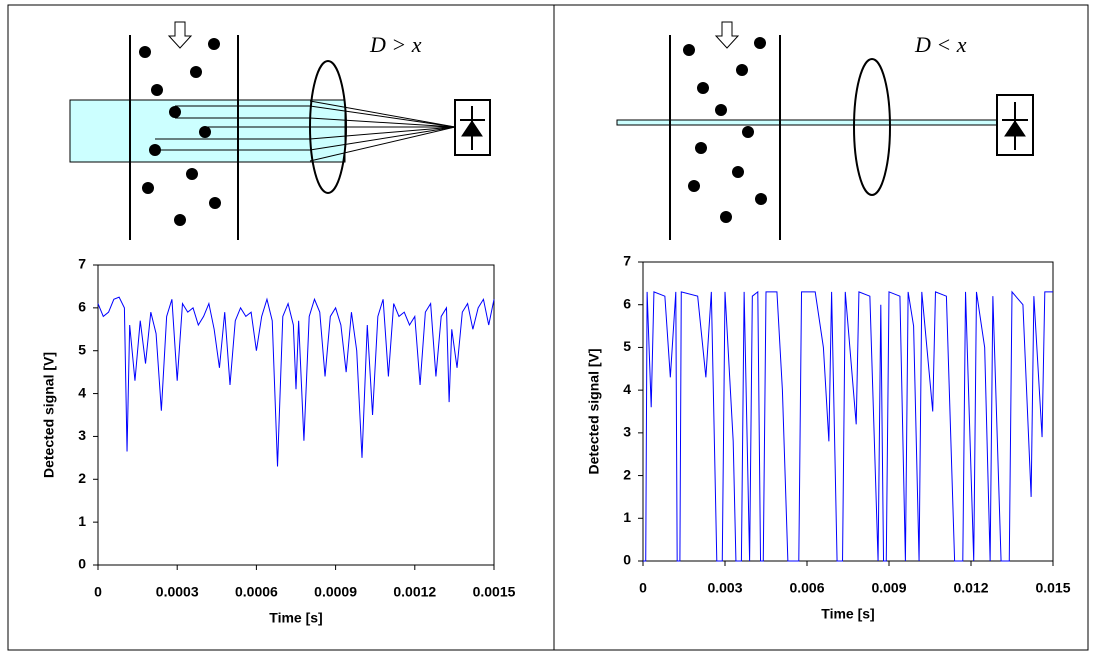  Describe the element at coordinates (414, 592) in the screenshot. I see `x-tick-label: 0.0012` at that location.